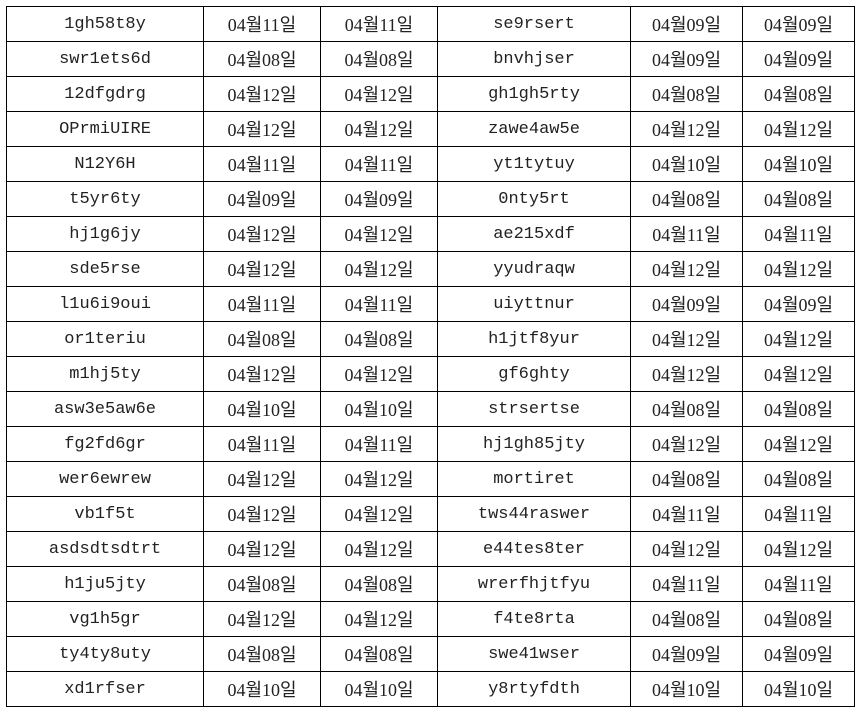 The width and height of the screenshot is (866, 712). What do you see at coordinates (534, 619) in the screenshot?
I see `code-cell: f4te8rta` at bounding box center [534, 619].